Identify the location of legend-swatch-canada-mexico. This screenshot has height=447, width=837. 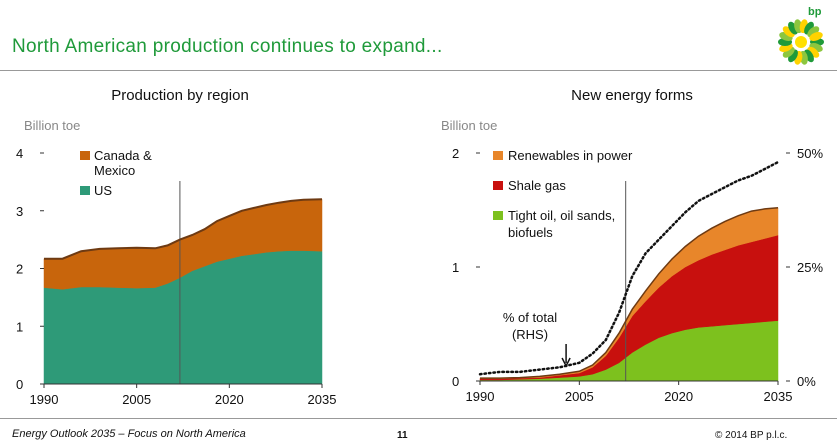
(85, 155).